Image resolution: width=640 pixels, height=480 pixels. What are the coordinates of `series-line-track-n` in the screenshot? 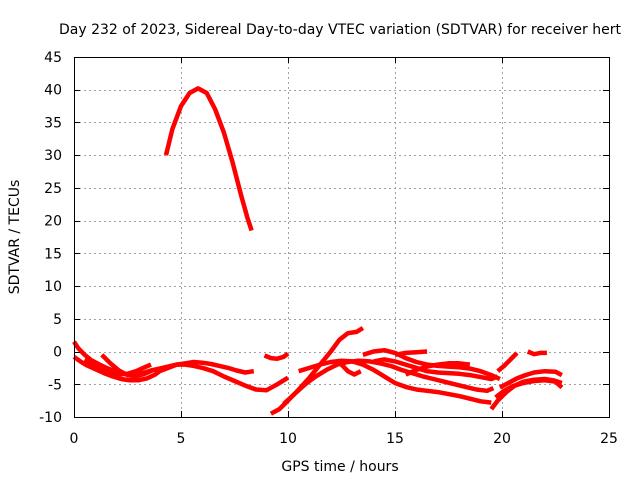 It's located at (437, 369).